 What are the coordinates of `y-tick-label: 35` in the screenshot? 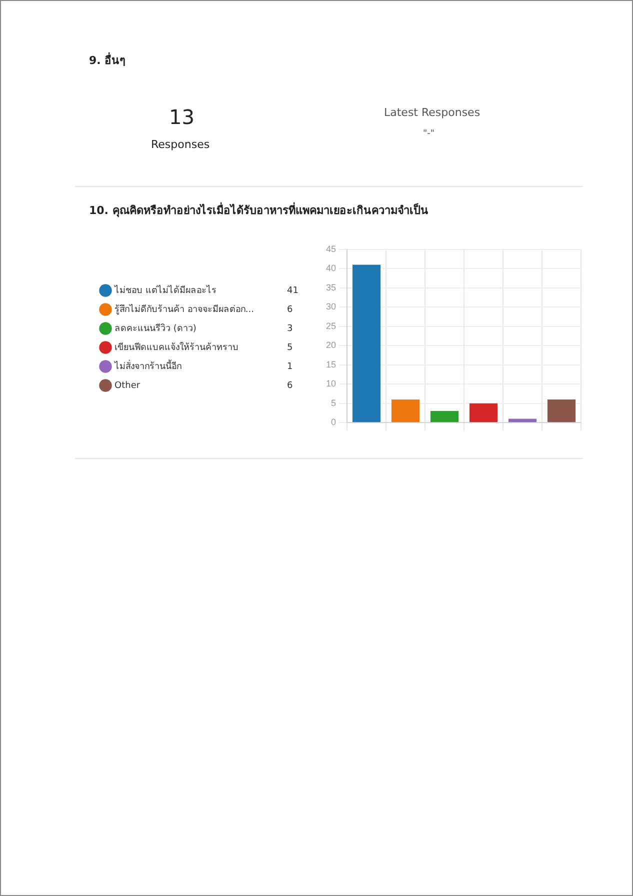 It's located at (331, 287).